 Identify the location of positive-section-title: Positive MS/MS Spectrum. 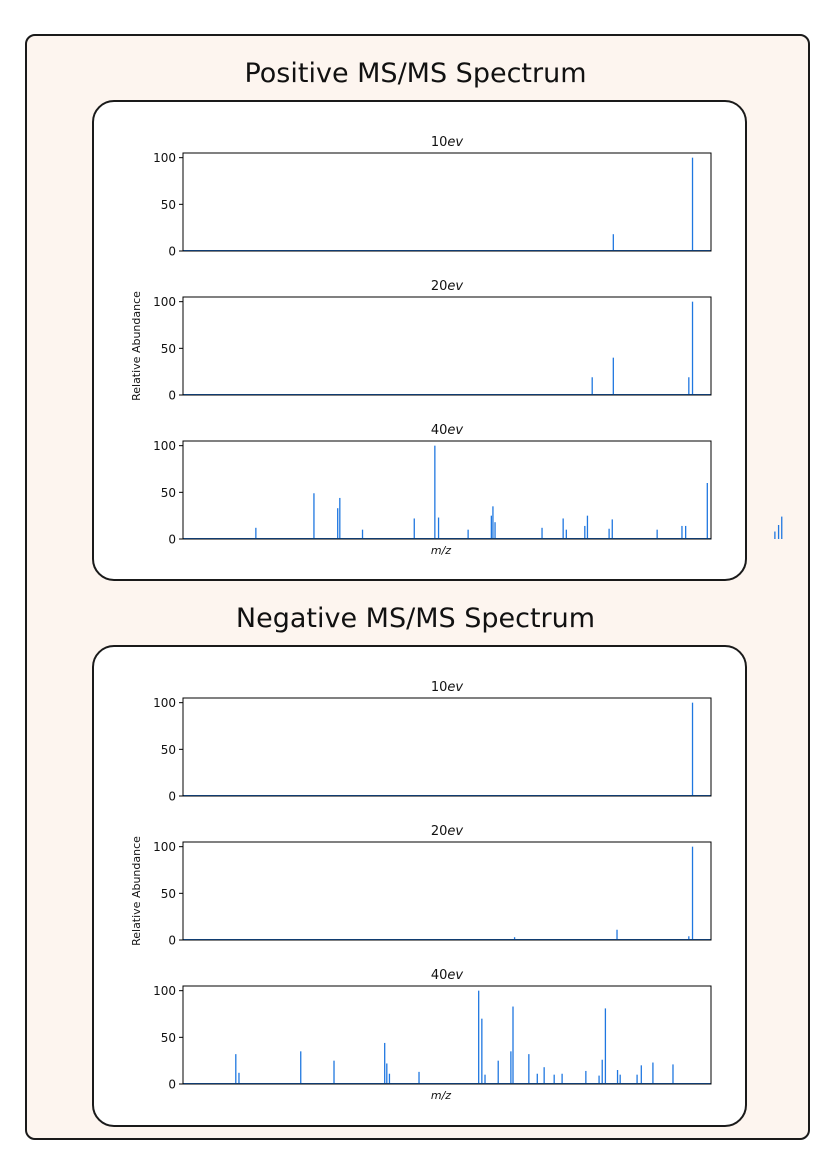
(415, 73).